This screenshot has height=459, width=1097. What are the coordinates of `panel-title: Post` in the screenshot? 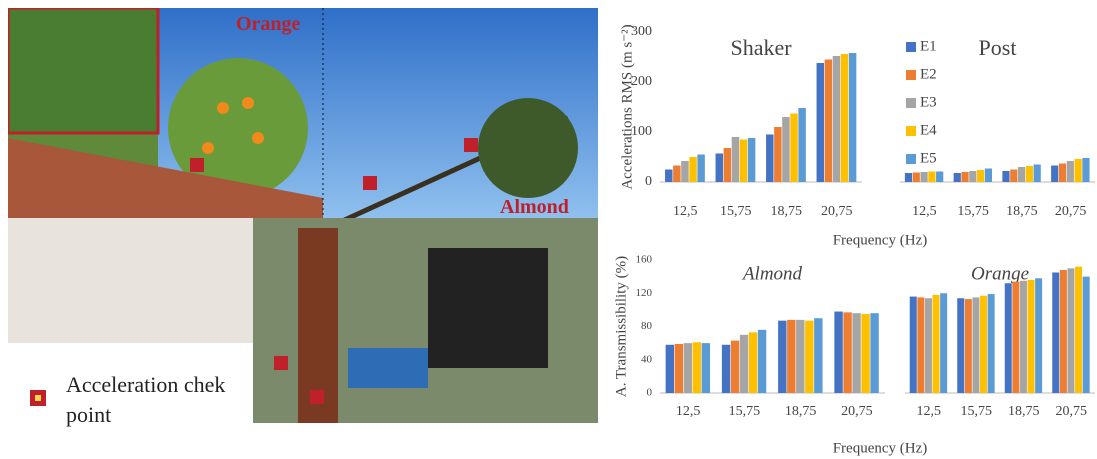 It's located at (998, 47).